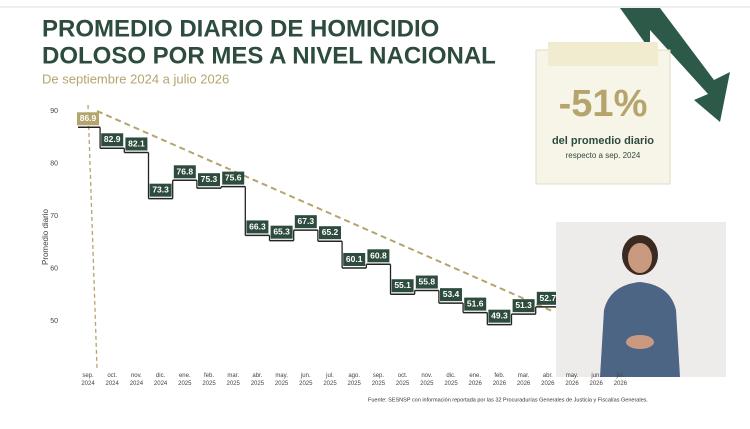 This screenshot has height=429, width=750. Describe the element at coordinates (281, 380) in the screenshot. I see `x-tick-label: may. 2025` at that location.